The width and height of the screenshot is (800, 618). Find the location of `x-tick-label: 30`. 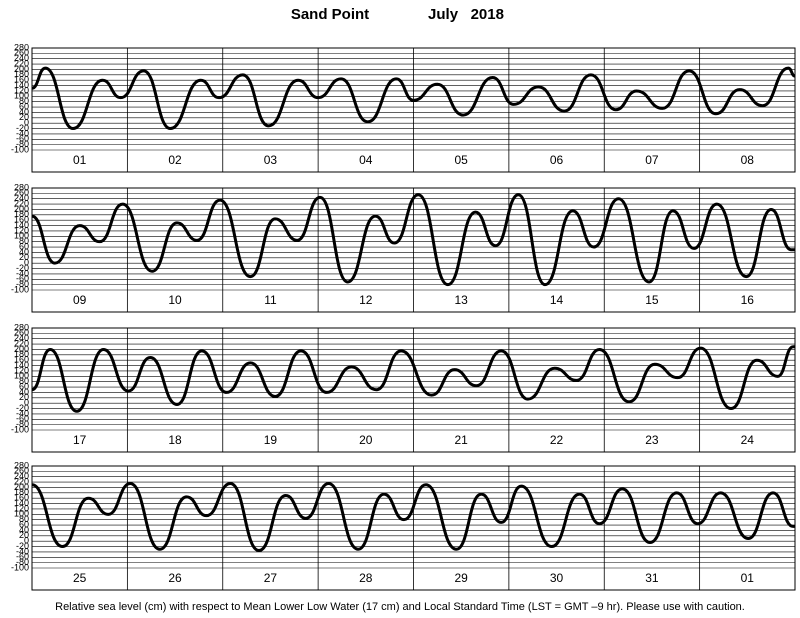

x-tick-label: 30 is located at coordinates (557, 578).